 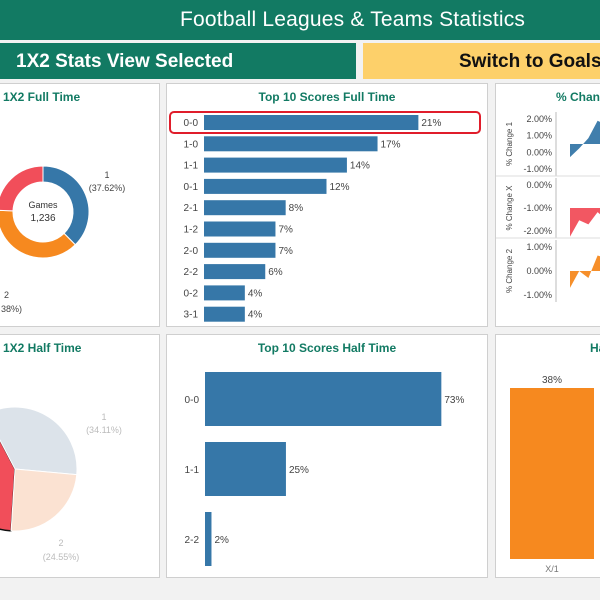 What do you see at coordinates (353, 19) in the screenshot?
I see `page-title: Football Leagues & Teams Statistics` at bounding box center [353, 19].